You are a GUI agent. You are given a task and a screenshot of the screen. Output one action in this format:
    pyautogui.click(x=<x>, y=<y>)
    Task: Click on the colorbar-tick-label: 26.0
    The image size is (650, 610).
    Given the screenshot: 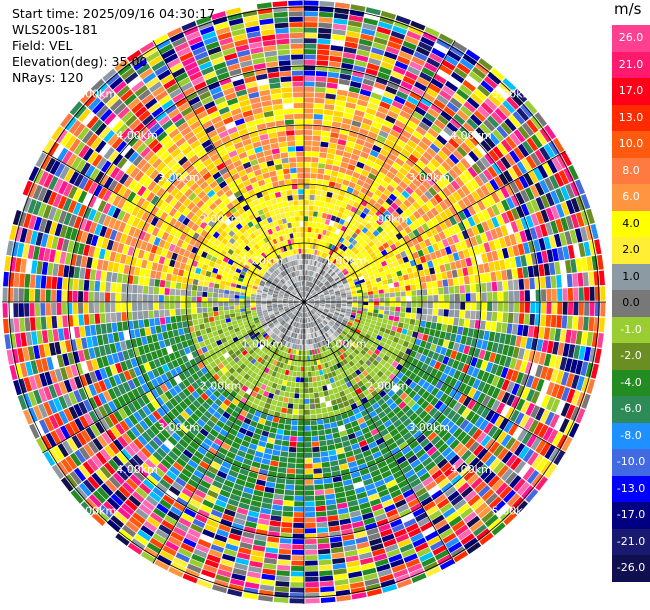 What is the action you would take?
    pyautogui.click(x=631, y=37)
    